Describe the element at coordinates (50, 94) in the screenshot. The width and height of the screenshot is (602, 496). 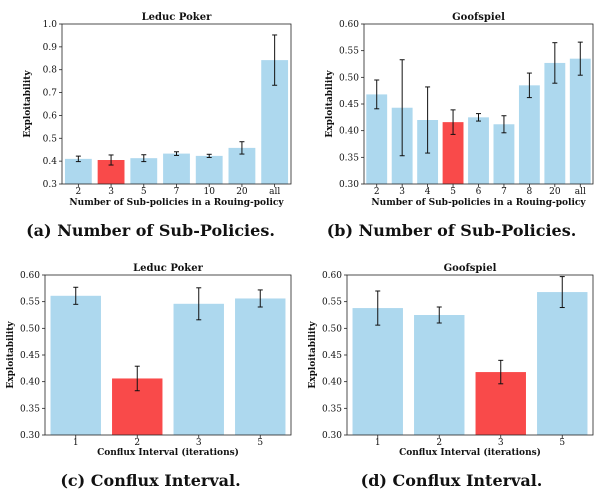
I see `y-tick-label: 0.7` at that location.